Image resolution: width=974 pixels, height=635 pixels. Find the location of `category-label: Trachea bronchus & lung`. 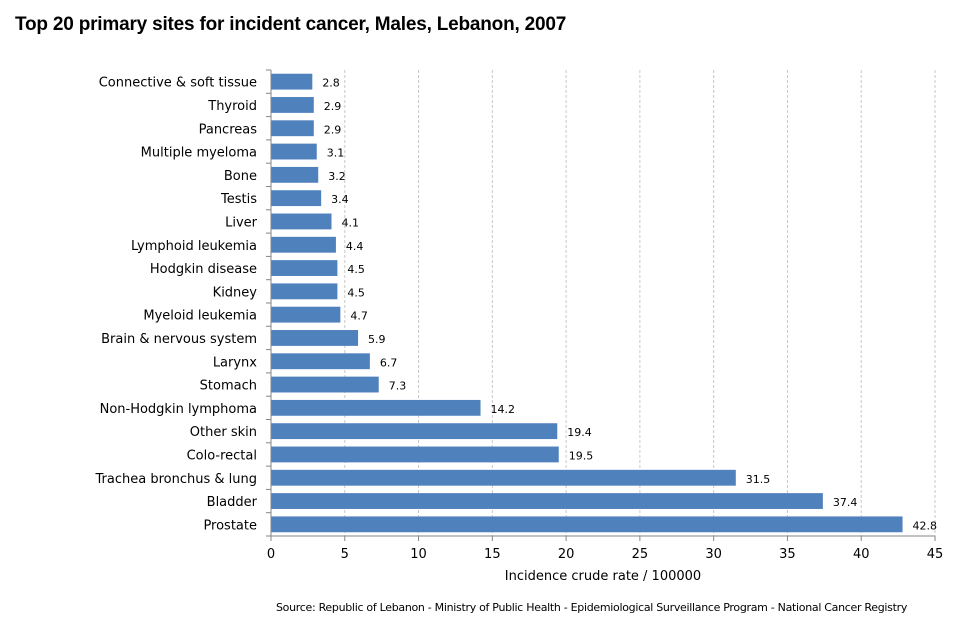

category-label: Trachea bronchus & lung is located at coordinates (176, 479).